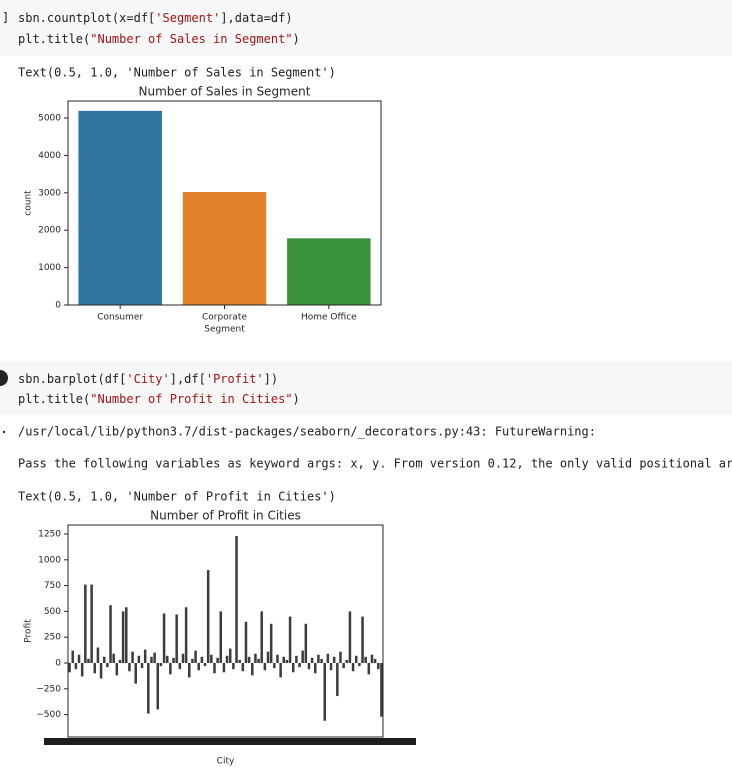 This screenshot has width=732, height=772. Describe the element at coordinates (52, 638) in the screenshot. I see `y-tick-label: 250` at that location.